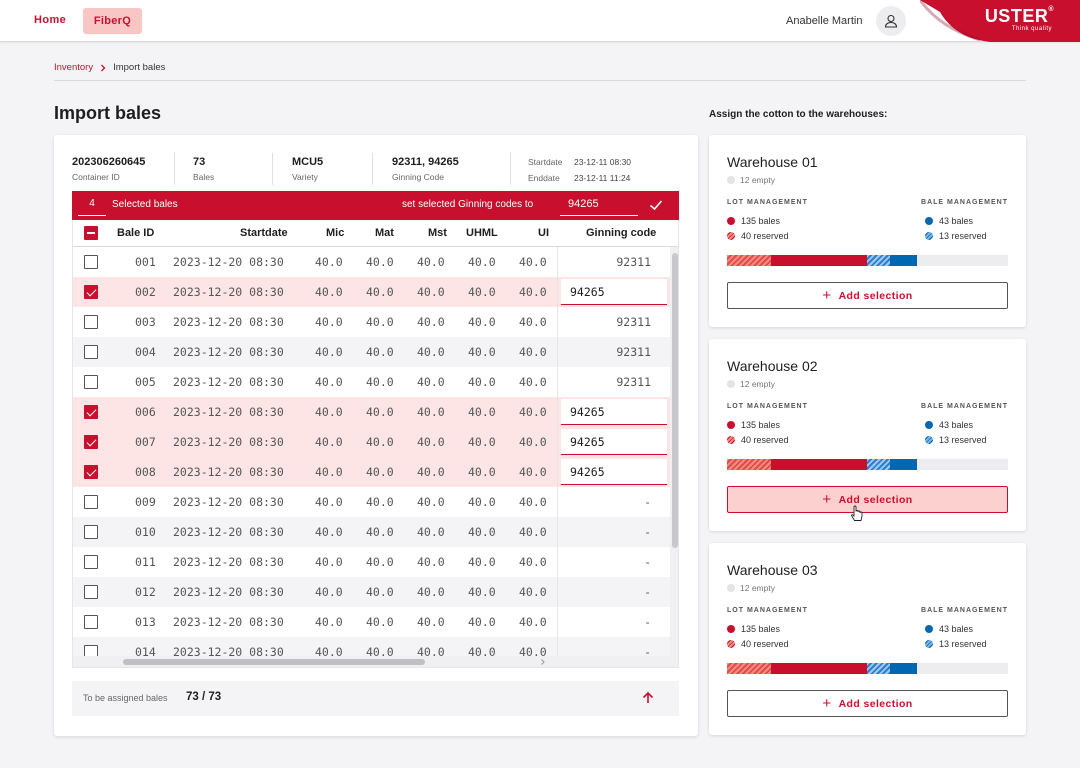 Image resolution: width=1080 pixels, height=768 pixels. What do you see at coordinates (425, 162) in the screenshot?
I see `ginning-value: 92311, 94265` at bounding box center [425, 162].